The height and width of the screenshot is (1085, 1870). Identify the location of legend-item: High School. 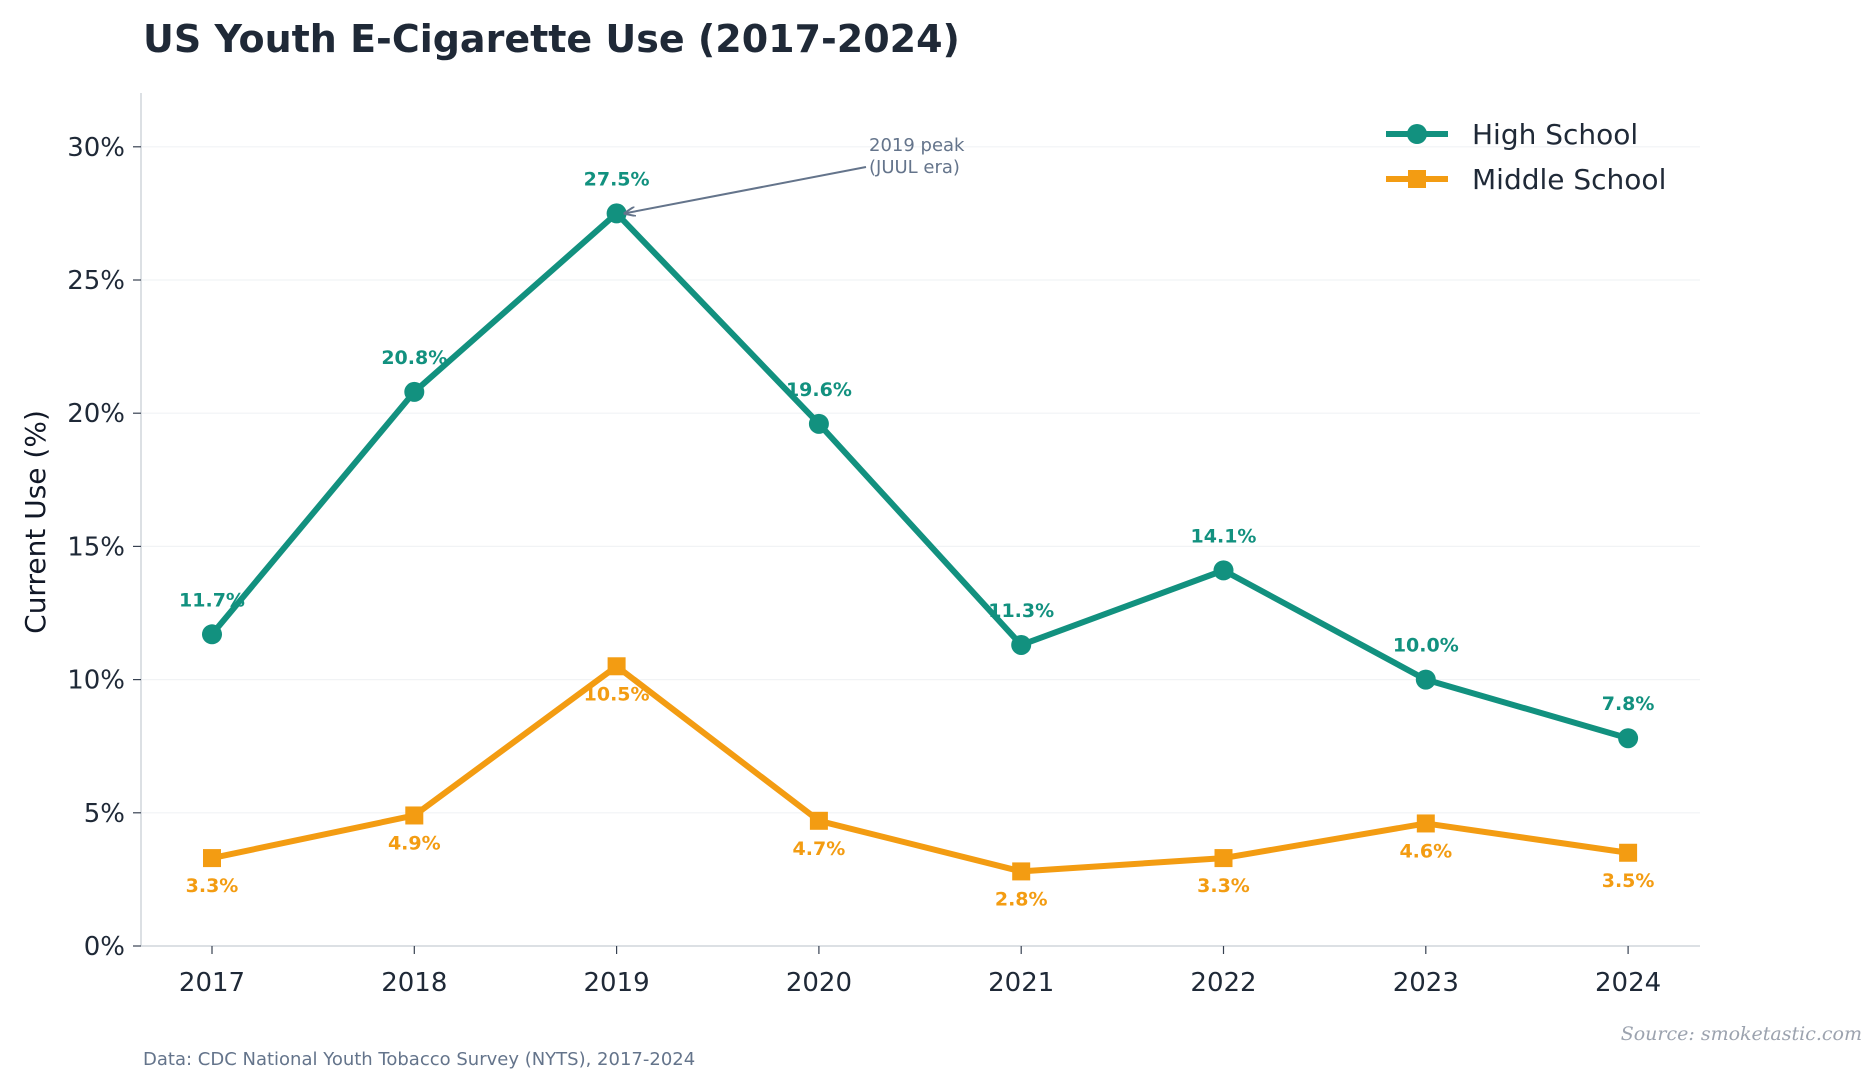
(1512, 134).